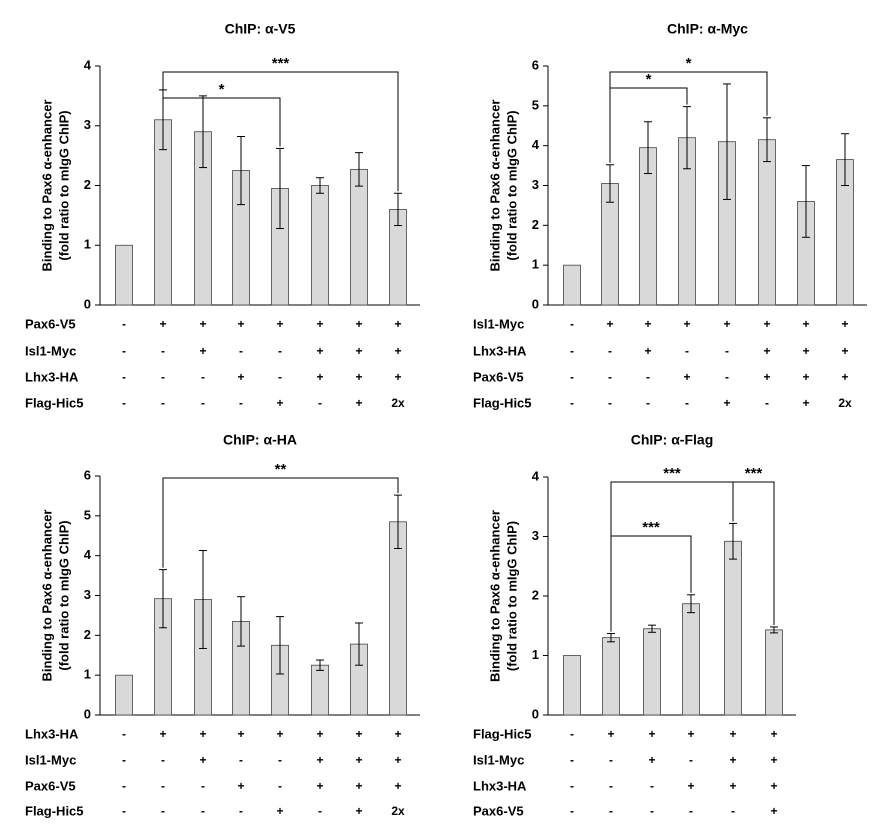 This screenshot has height=837, width=873. Describe the element at coordinates (536, 144) in the screenshot. I see `y-tick-label: 4` at that location.